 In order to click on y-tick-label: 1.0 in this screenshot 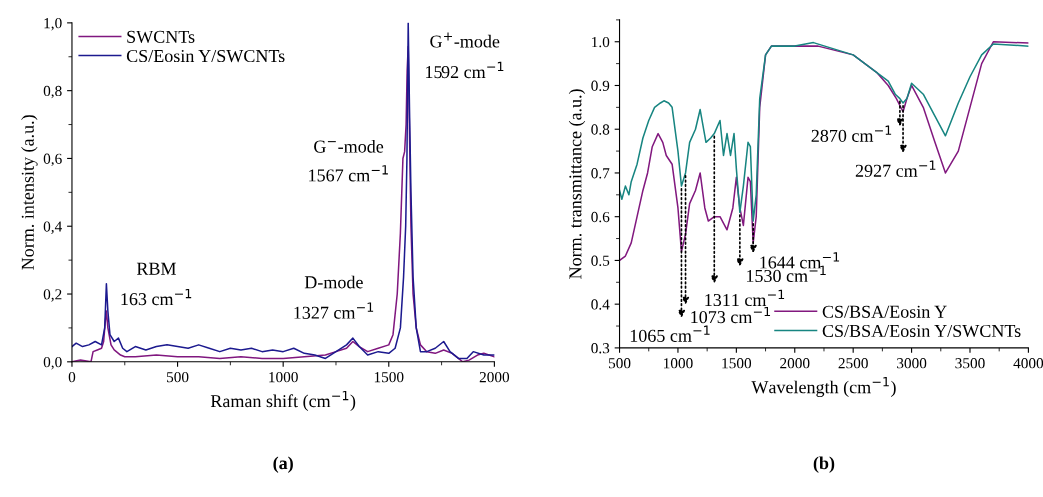, I will do `click(601, 42)`.